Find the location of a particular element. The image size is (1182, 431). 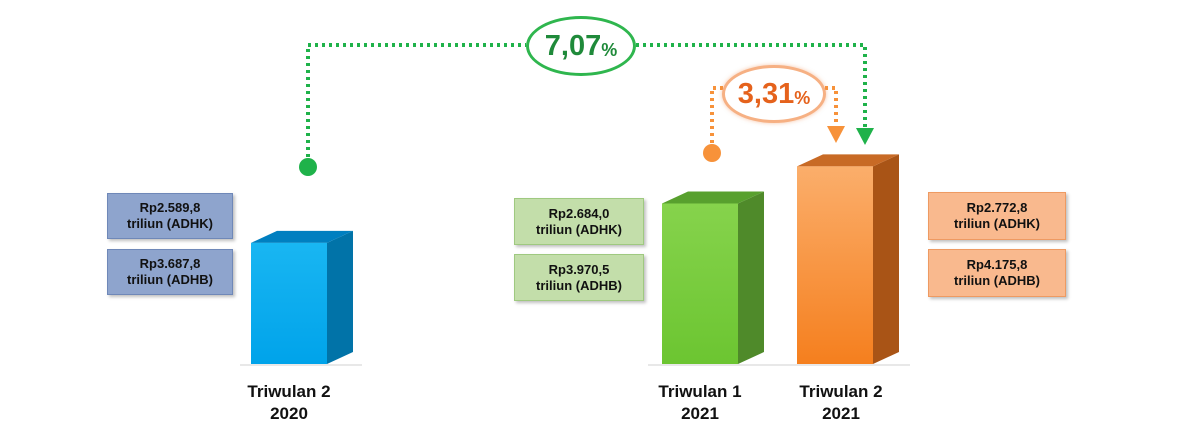

category-label-1: Triwulan 2 2020 is located at coordinates (289, 403).